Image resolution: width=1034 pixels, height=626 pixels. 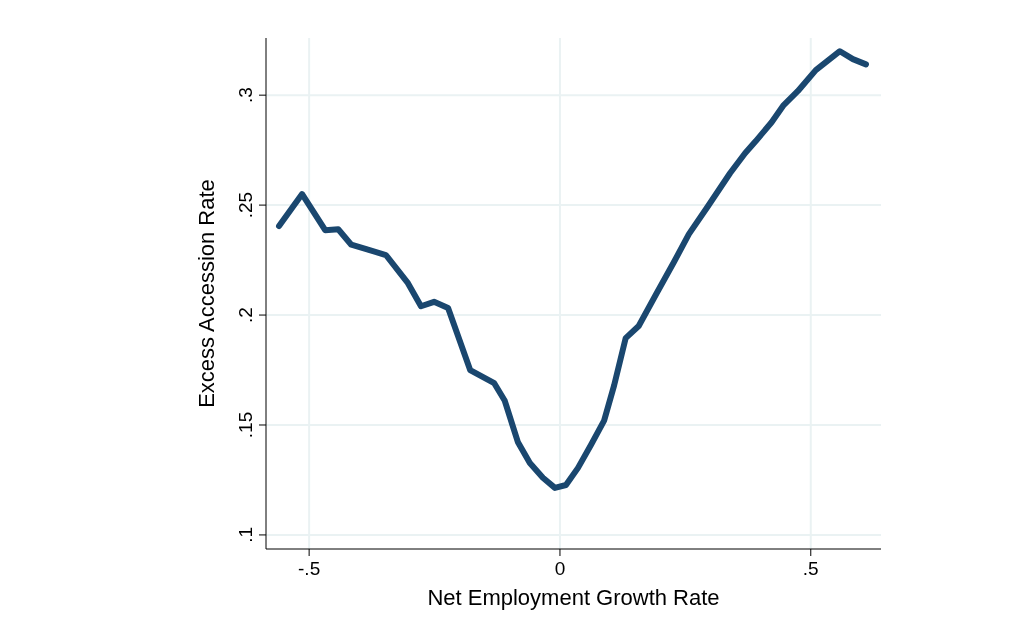 What do you see at coordinates (309, 568) in the screenshot?
I see `x-tick-label: -.5` at bounding box center [309, 568].